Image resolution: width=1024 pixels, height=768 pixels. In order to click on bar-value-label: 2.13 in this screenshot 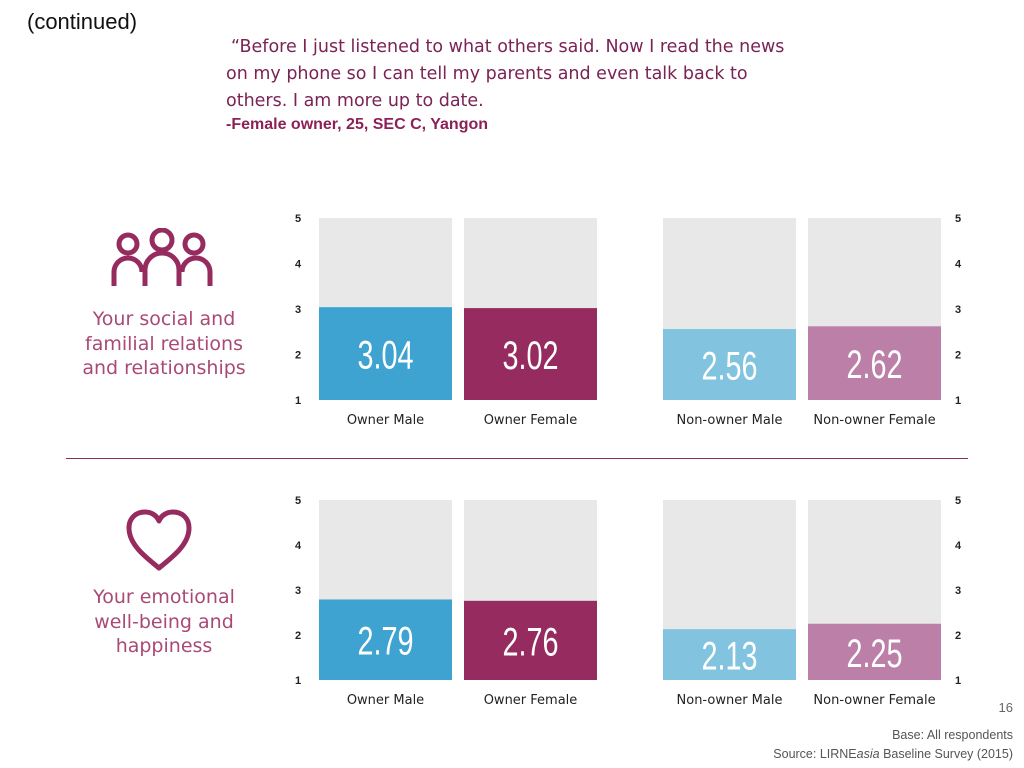, I will do `click(729, 656)`.